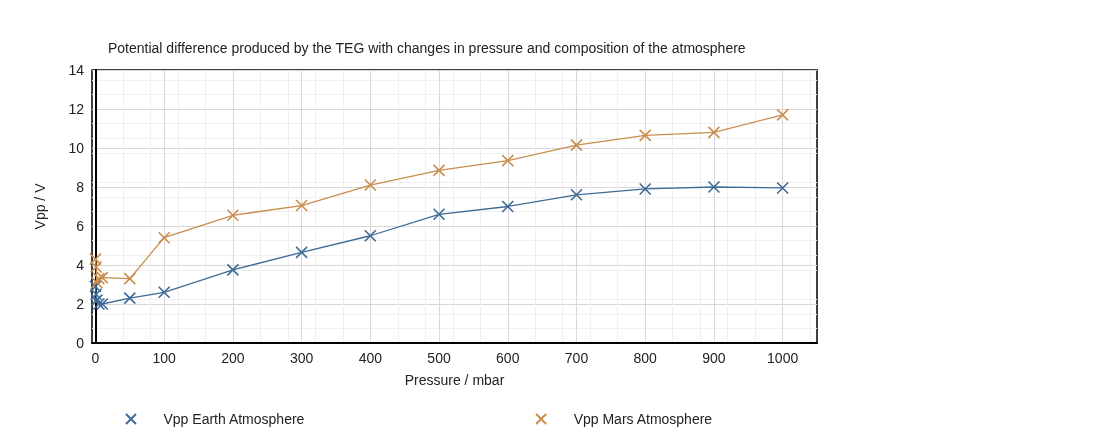 This screenshot has width=1097, height=433. What do you see at coordinates (40, 206) in the screenshot?
I see `y-axis-title: Vpp / V` at bounding box center [40, 206].